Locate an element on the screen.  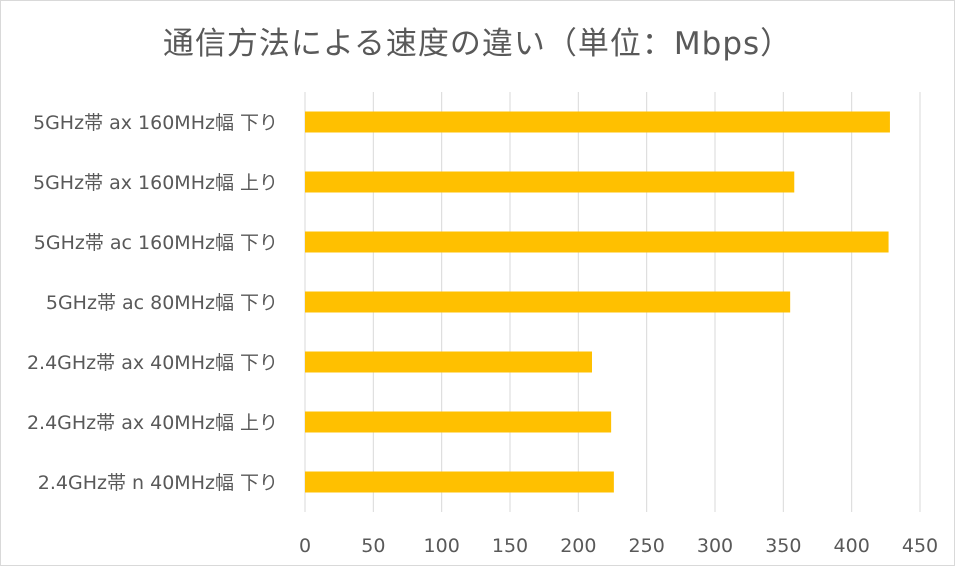
x-tick-label: 150 is located at coordinates (510, 546).